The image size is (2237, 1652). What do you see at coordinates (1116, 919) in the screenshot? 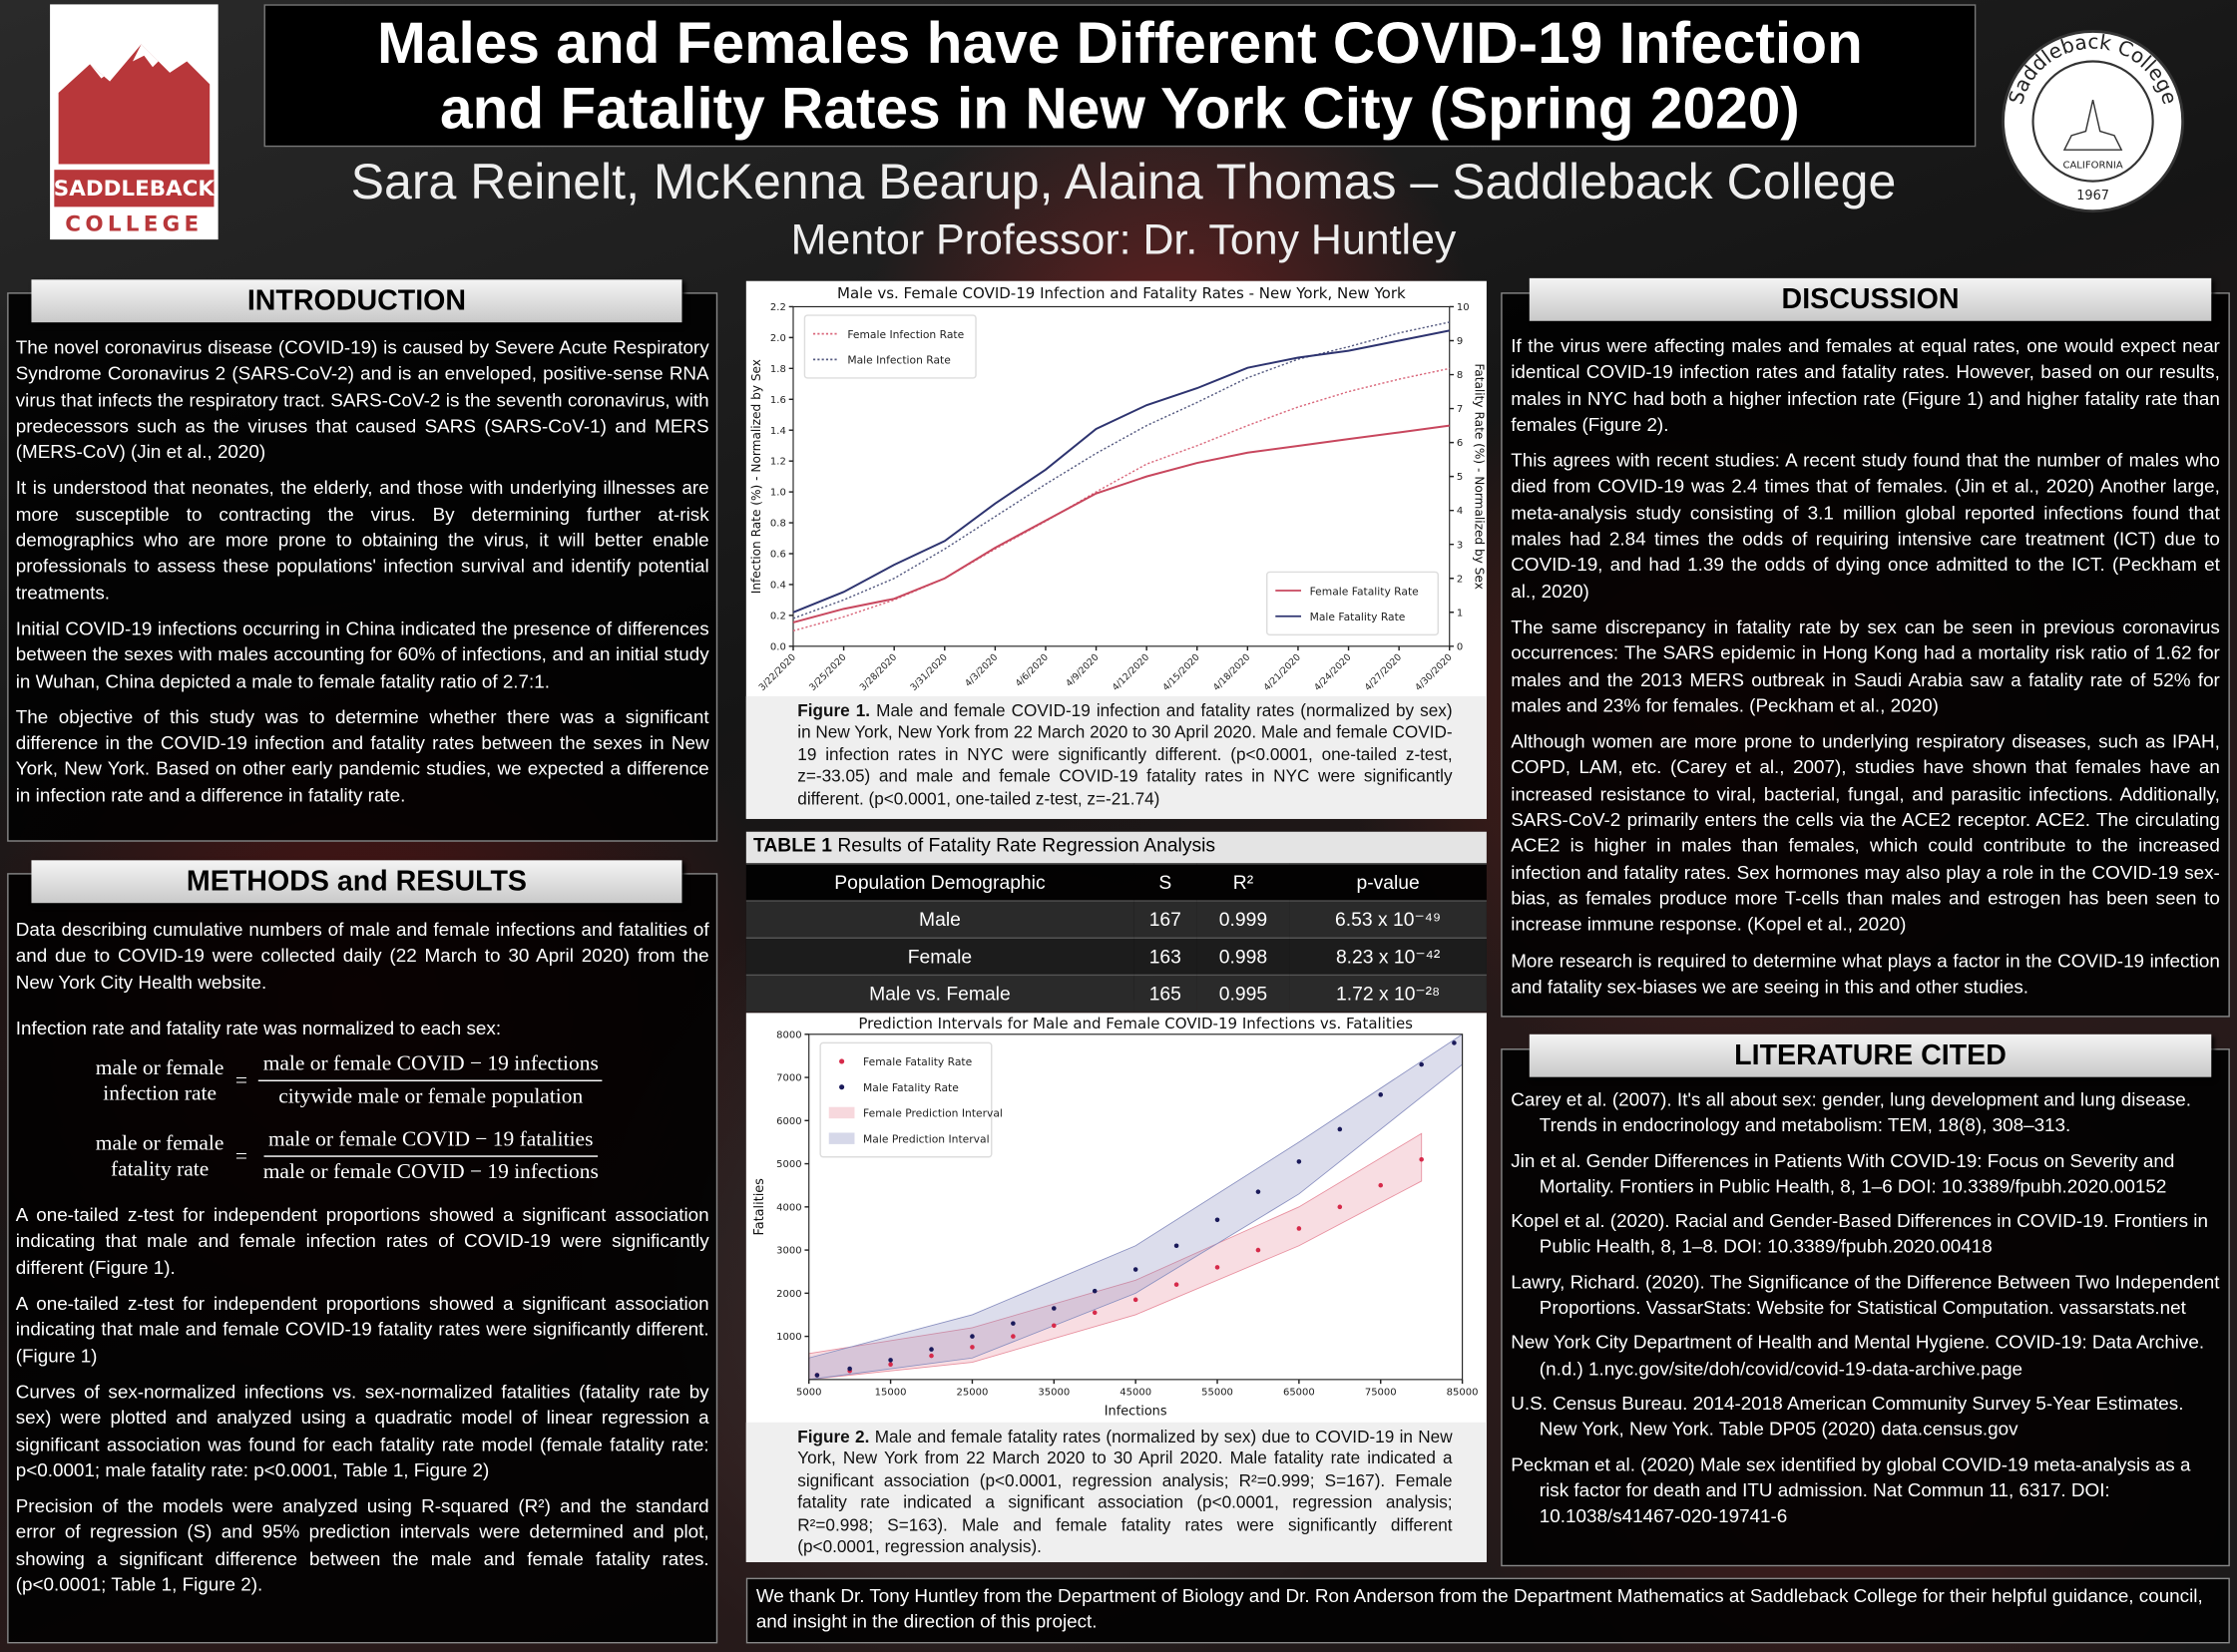
I see `table-row: Male 167 0.999 6.53 x 10⁻⁴⁹` at bounding box center [1116, 919].